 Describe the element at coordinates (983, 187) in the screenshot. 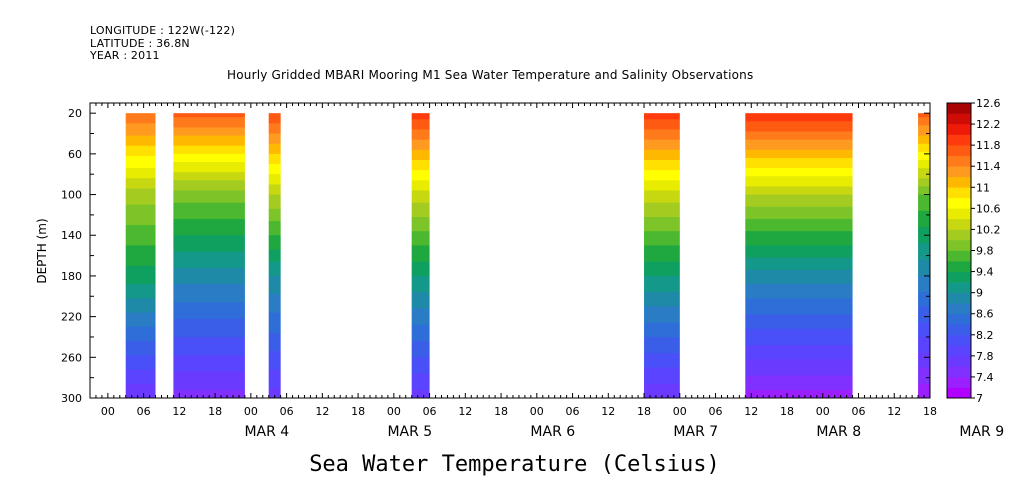

I see `colorbar-label: 11` at that location.